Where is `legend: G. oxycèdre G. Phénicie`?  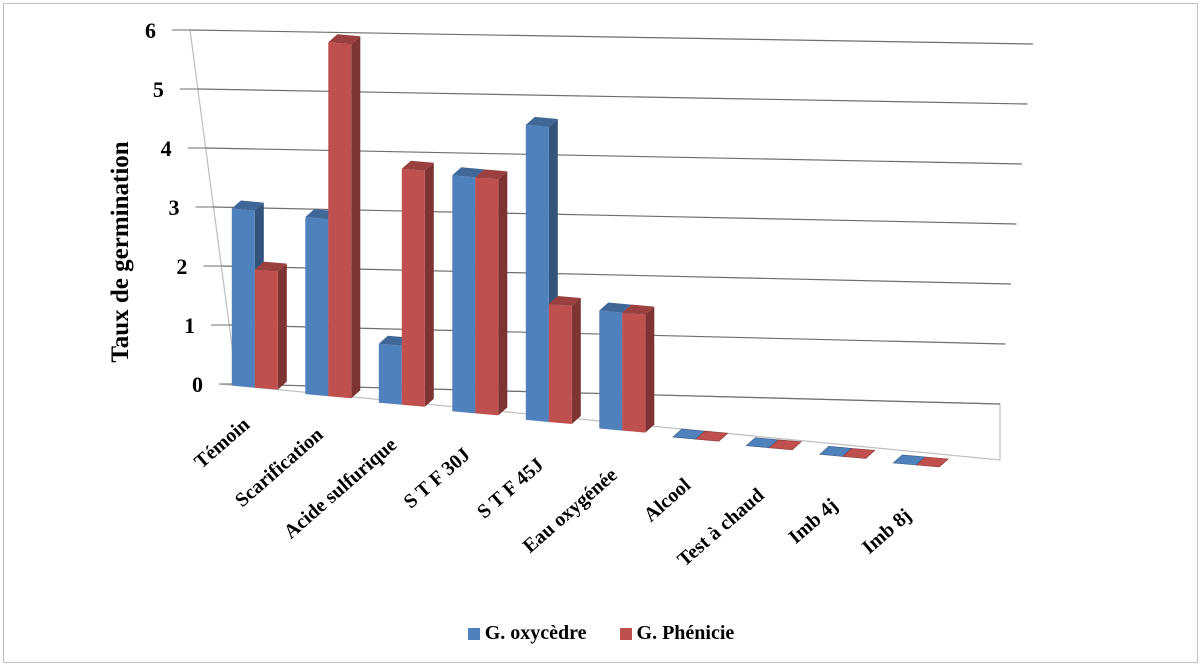 legend: G. oxycèdre G. Phénicie is located at coordinates (601, 634).